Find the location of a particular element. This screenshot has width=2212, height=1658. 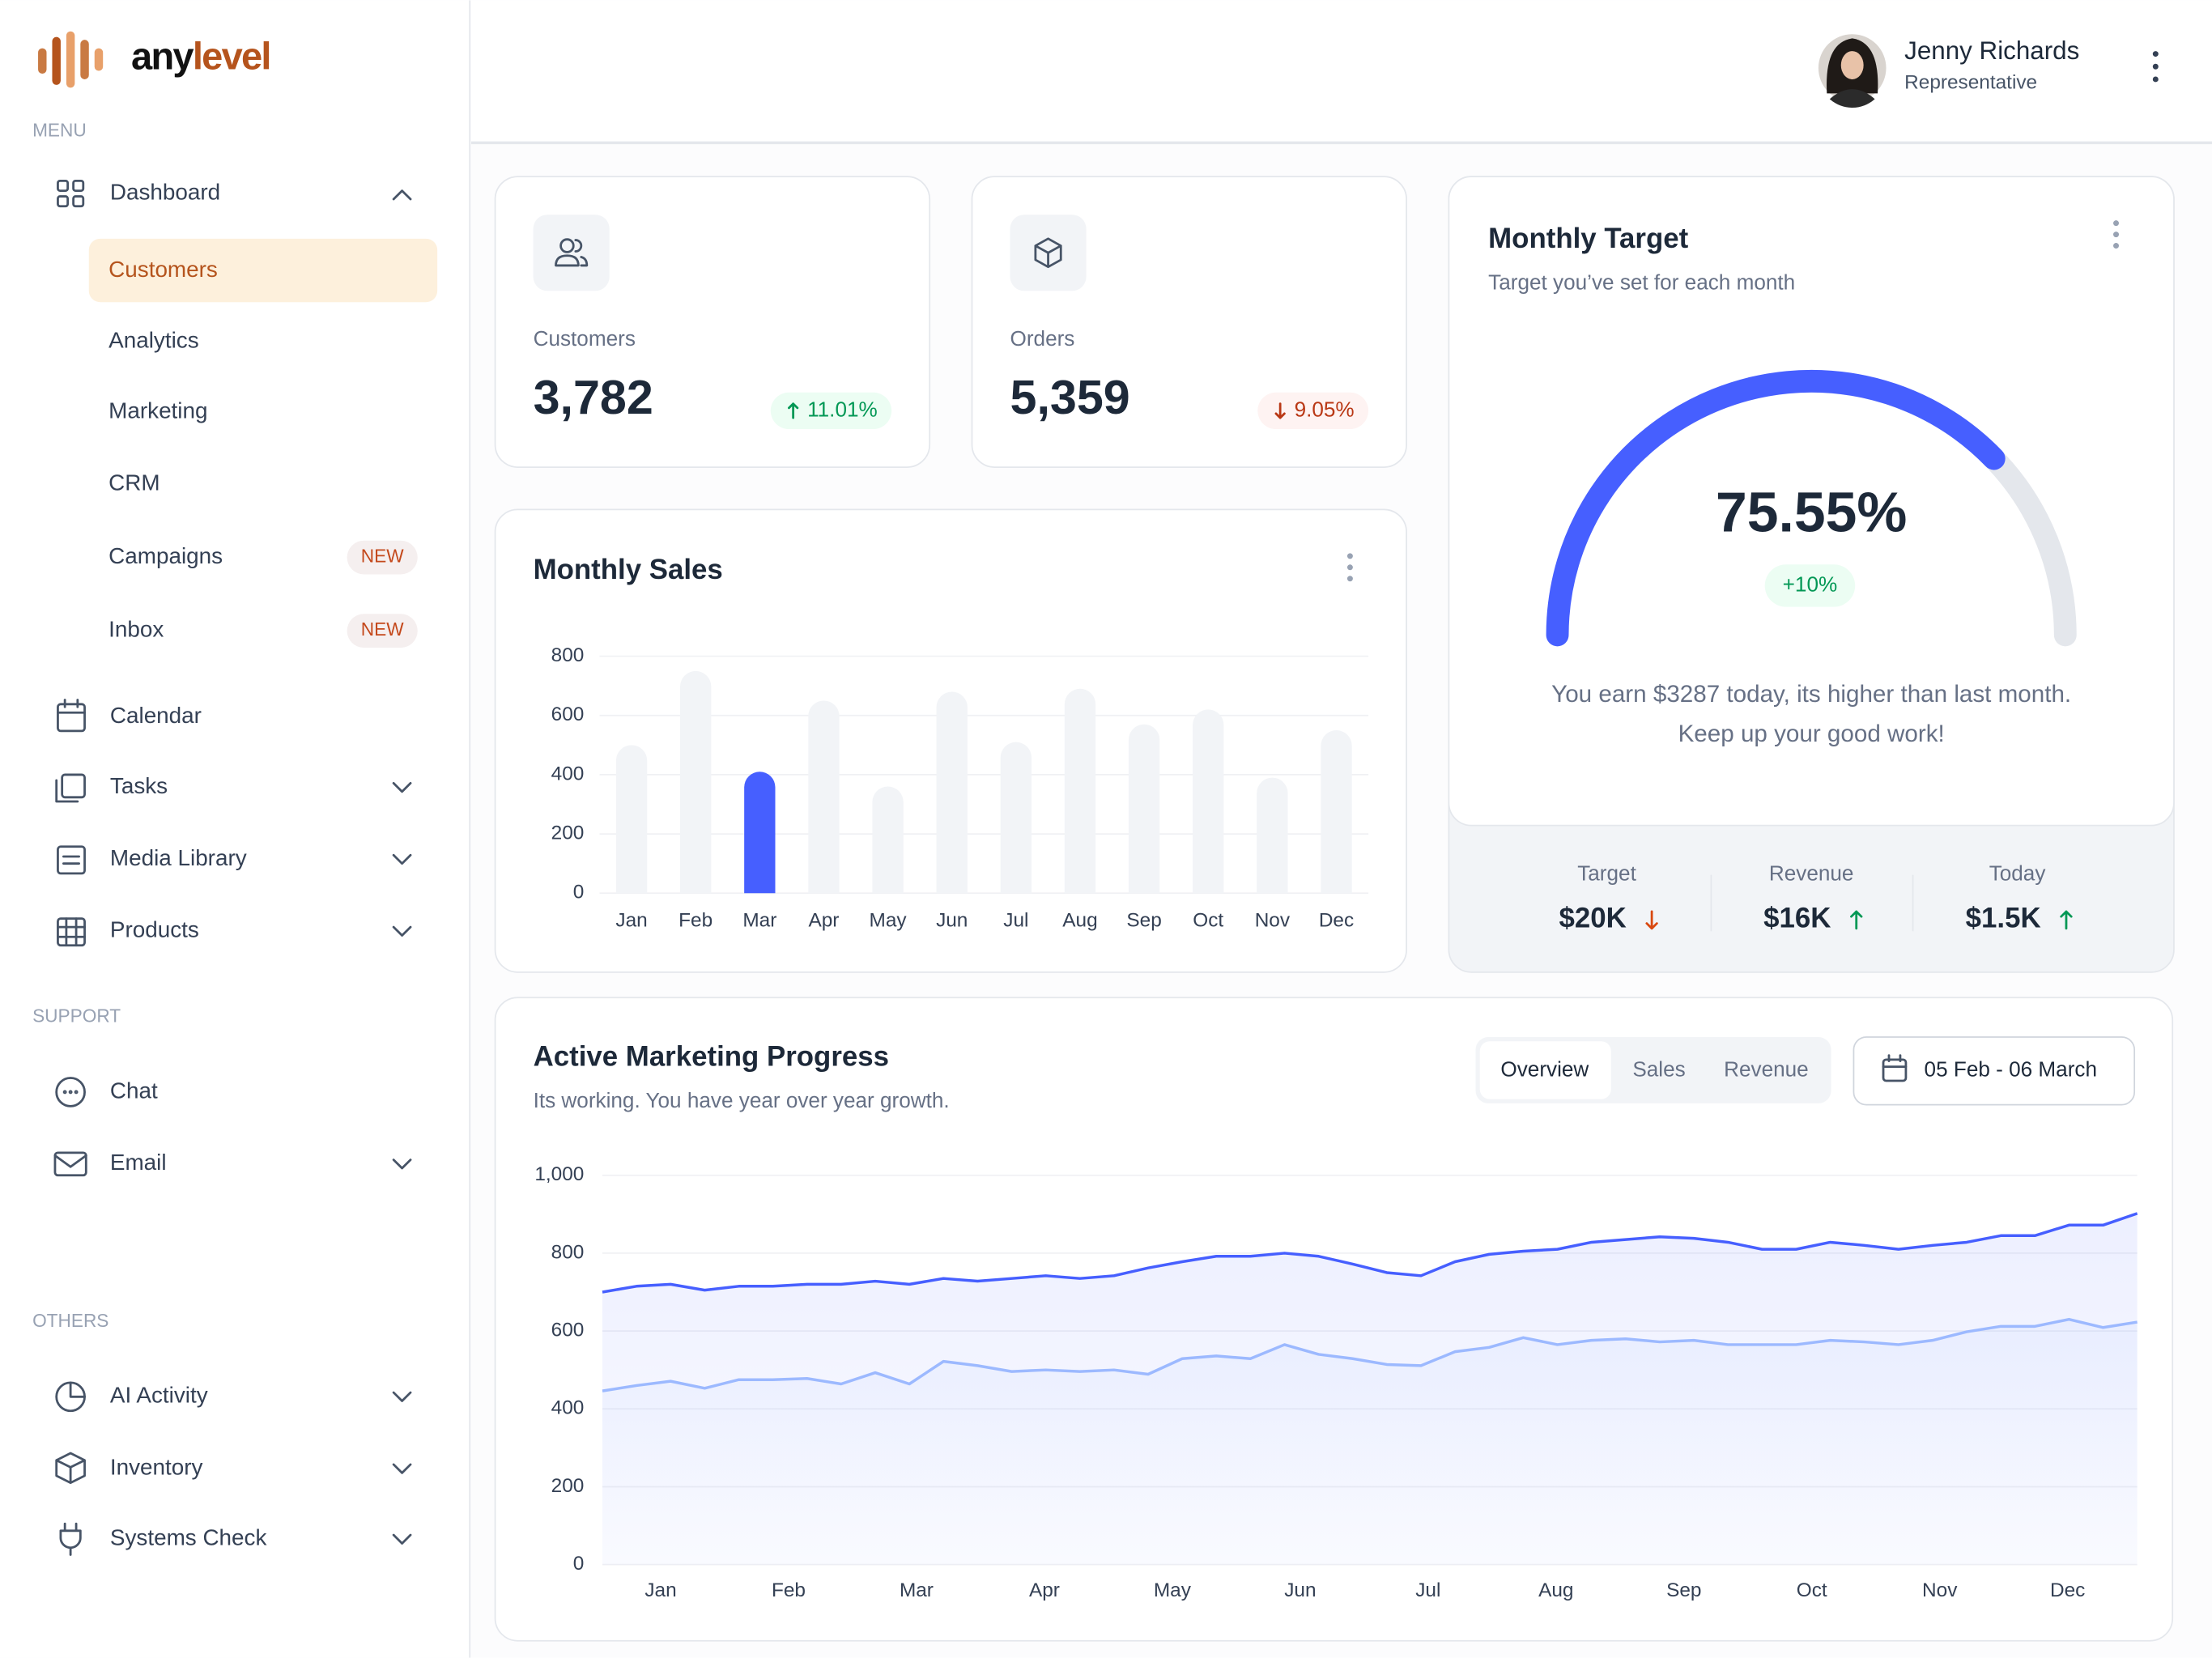

gauge-change: +10% is located at coordinates (1811, 584).